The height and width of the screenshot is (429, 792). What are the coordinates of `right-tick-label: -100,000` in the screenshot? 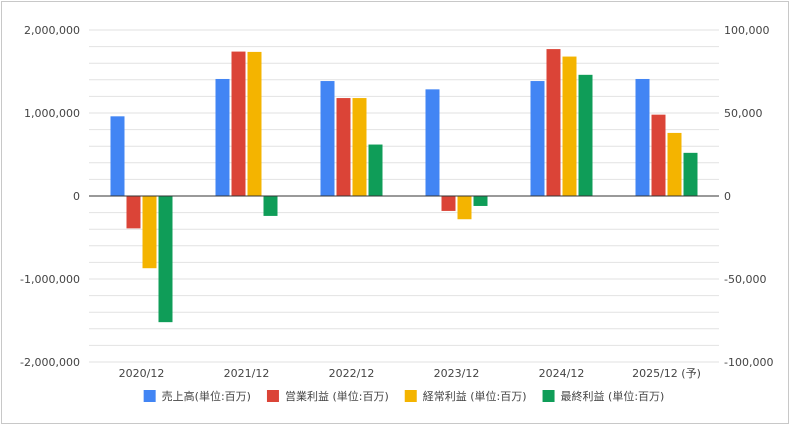 It's located at (748, 362).